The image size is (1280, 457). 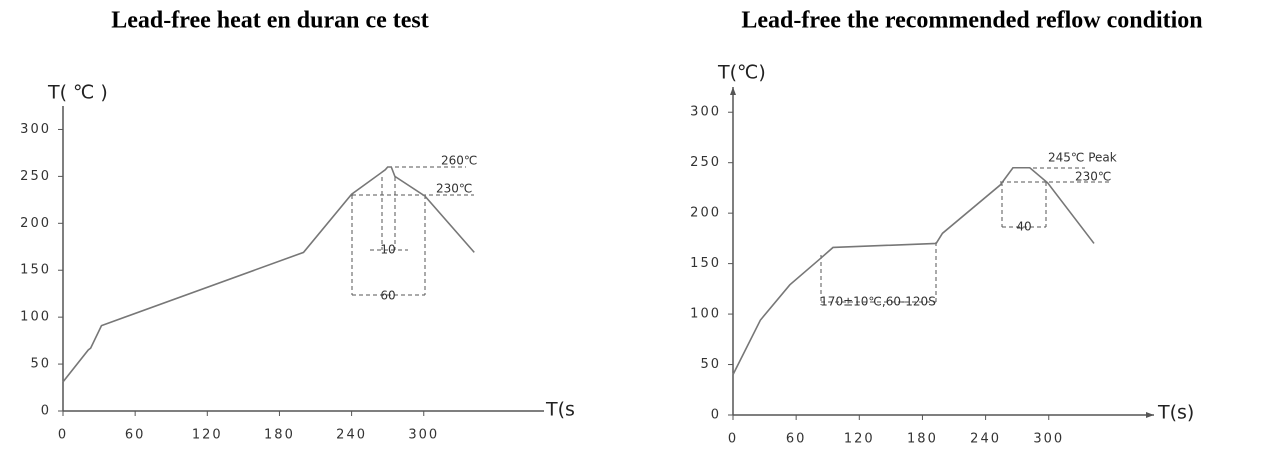 What do you see at coordinates (560, 410) in the screenshot?
I see `x-axis-label: T(s` at bounding box center [560, 410].